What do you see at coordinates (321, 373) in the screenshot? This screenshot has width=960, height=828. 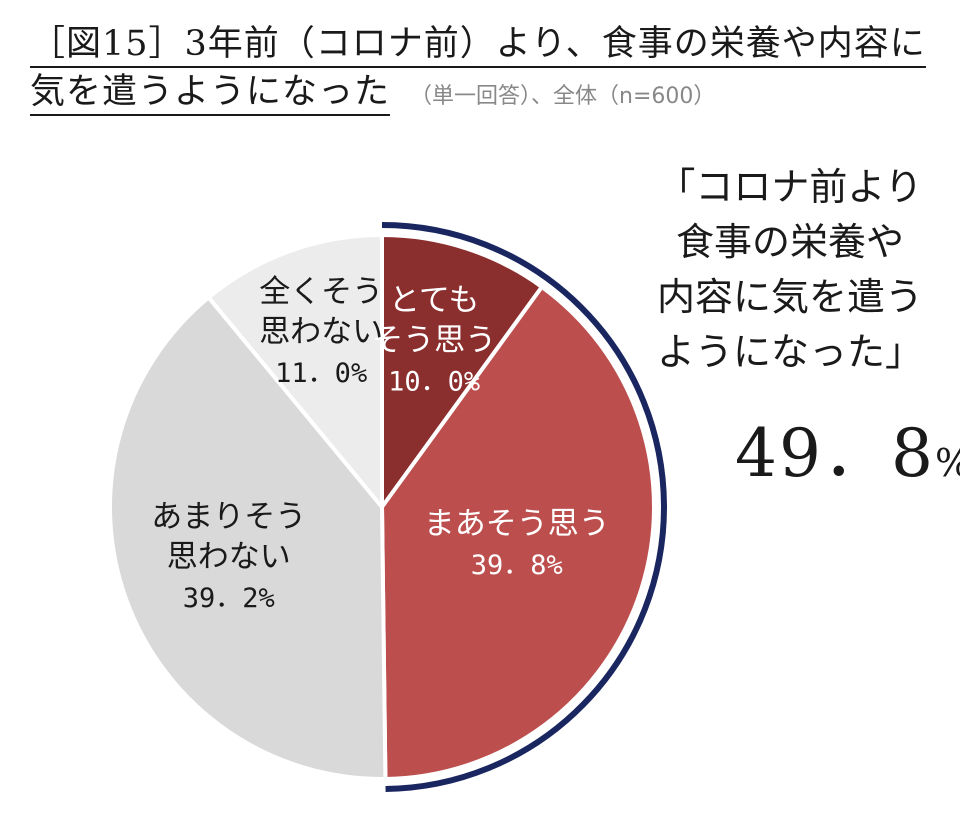 I see `slice-value-label-3: 11．0%` at bounding box center [321, 373].